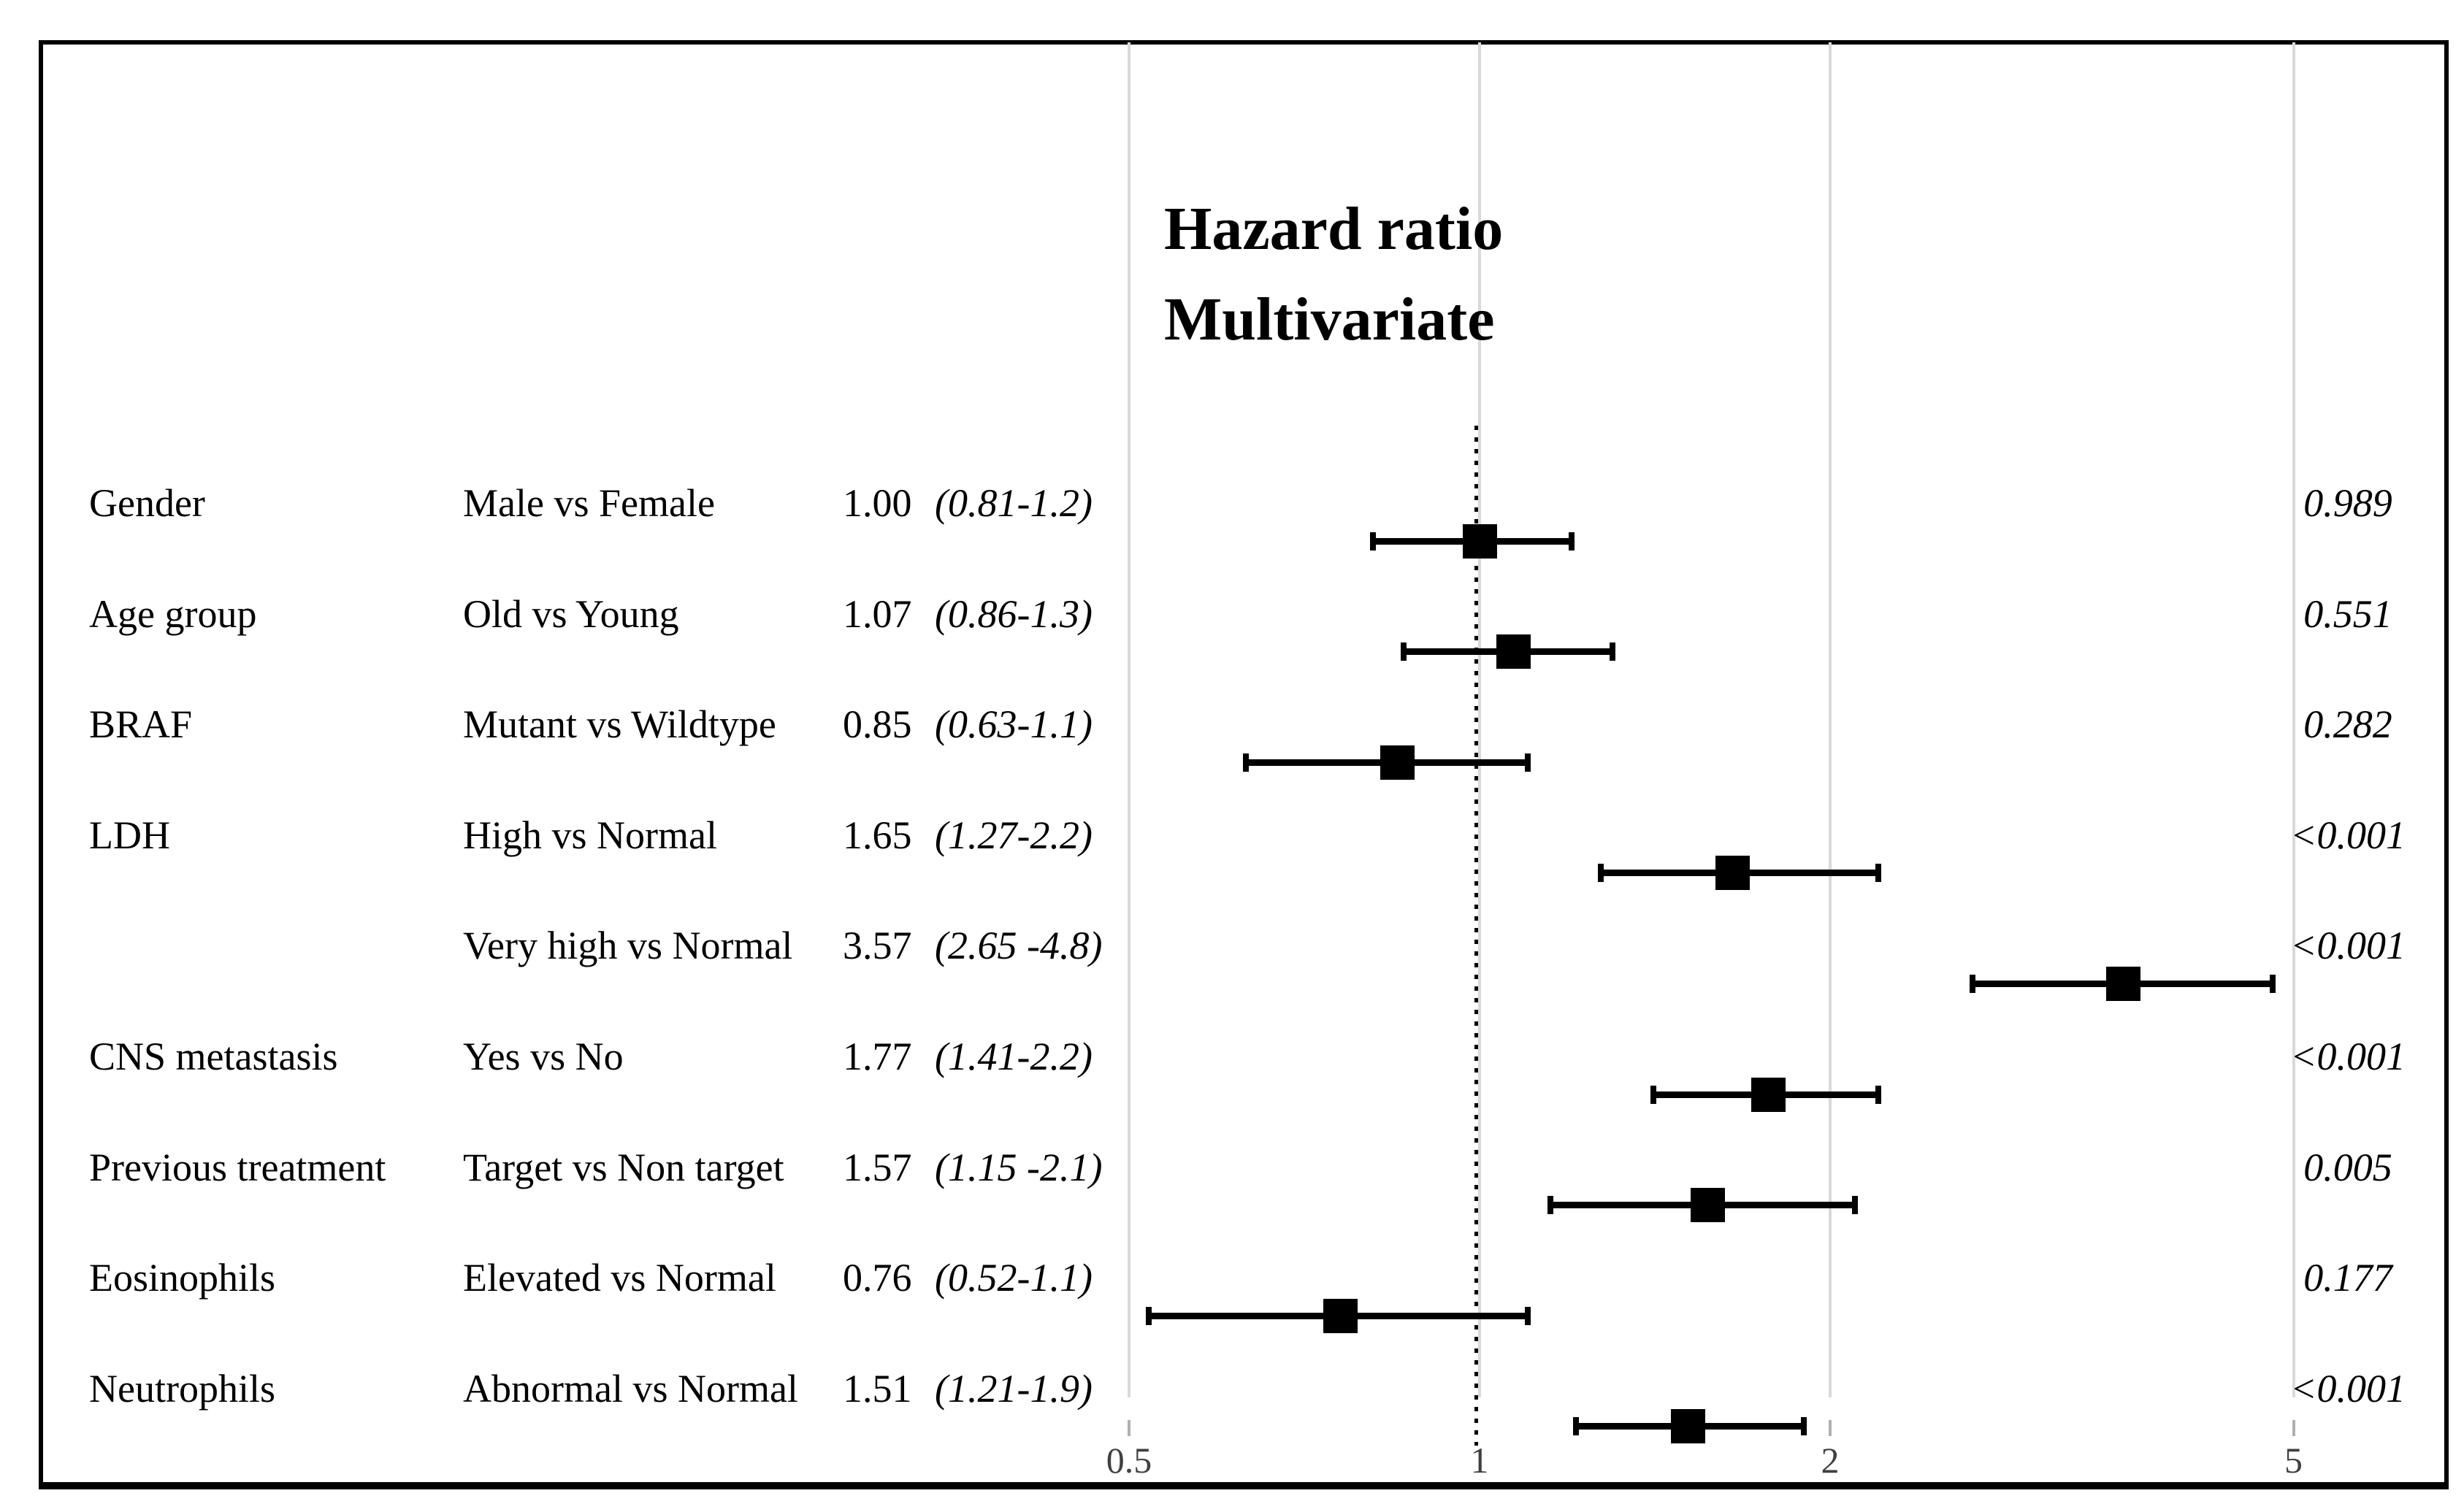 The width and height of the screenshot is (2464, 1504). I want to click on row-variable: Gender, so click(147, 503).